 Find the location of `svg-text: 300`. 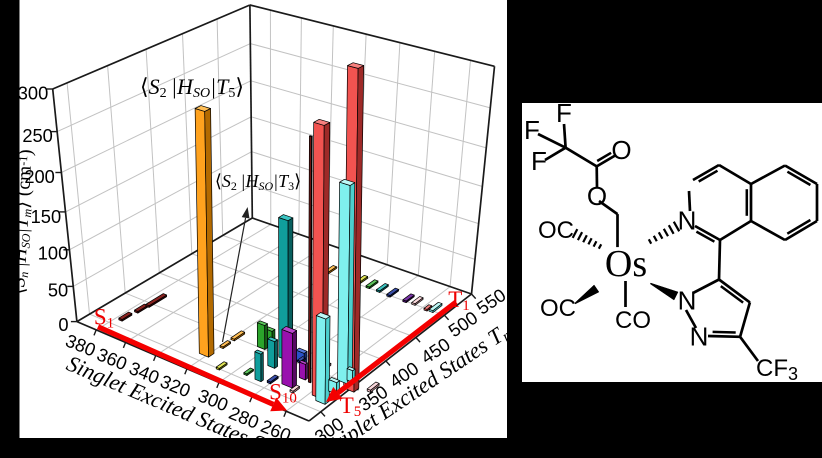

svg-text: 300 is located at coordinates (33, 93).